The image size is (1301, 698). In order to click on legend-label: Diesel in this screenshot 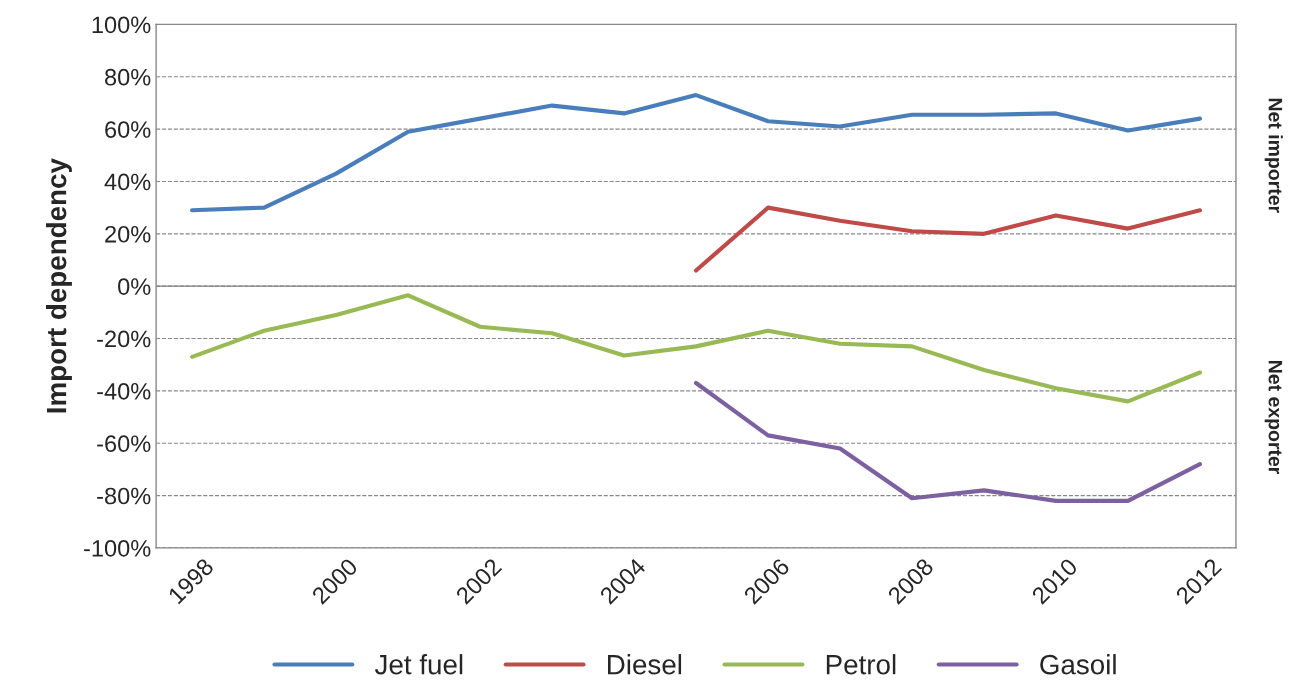, I will do `click(645, 664)`.